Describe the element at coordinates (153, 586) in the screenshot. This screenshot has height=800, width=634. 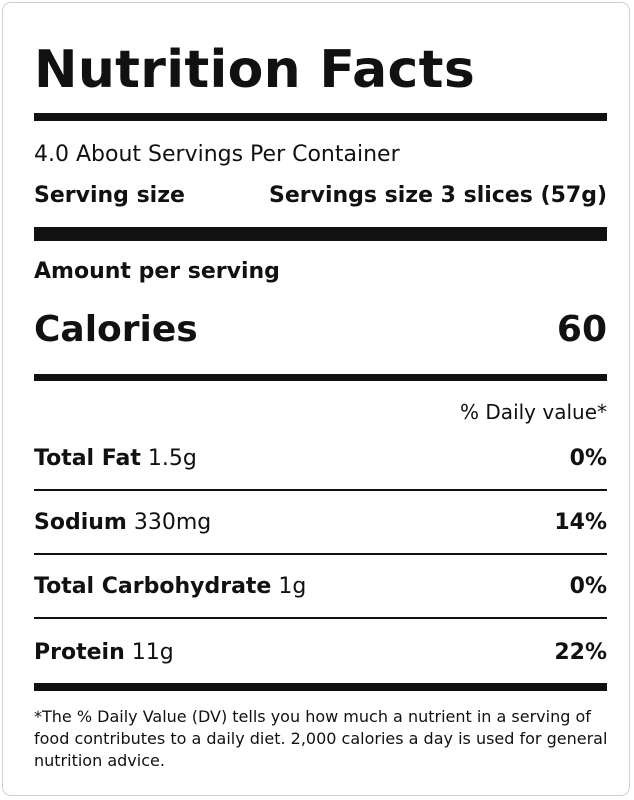
I see `nutrient-name: Total Carbohydrate` at that location.